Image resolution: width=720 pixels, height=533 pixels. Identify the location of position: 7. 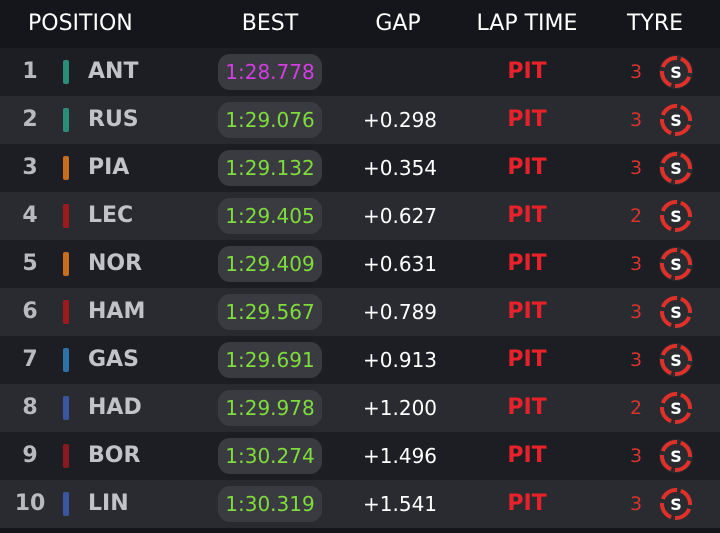
(30, 359).